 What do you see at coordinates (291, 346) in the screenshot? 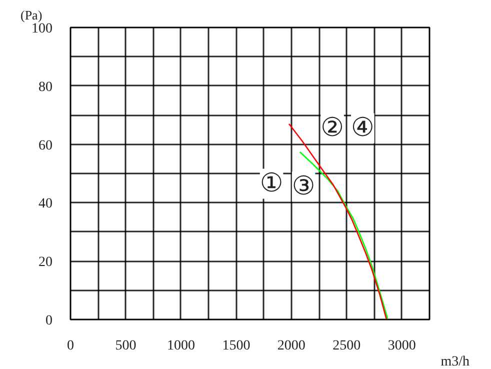
I see `x-tick-label: 2000` at bounding box center [291, 346].